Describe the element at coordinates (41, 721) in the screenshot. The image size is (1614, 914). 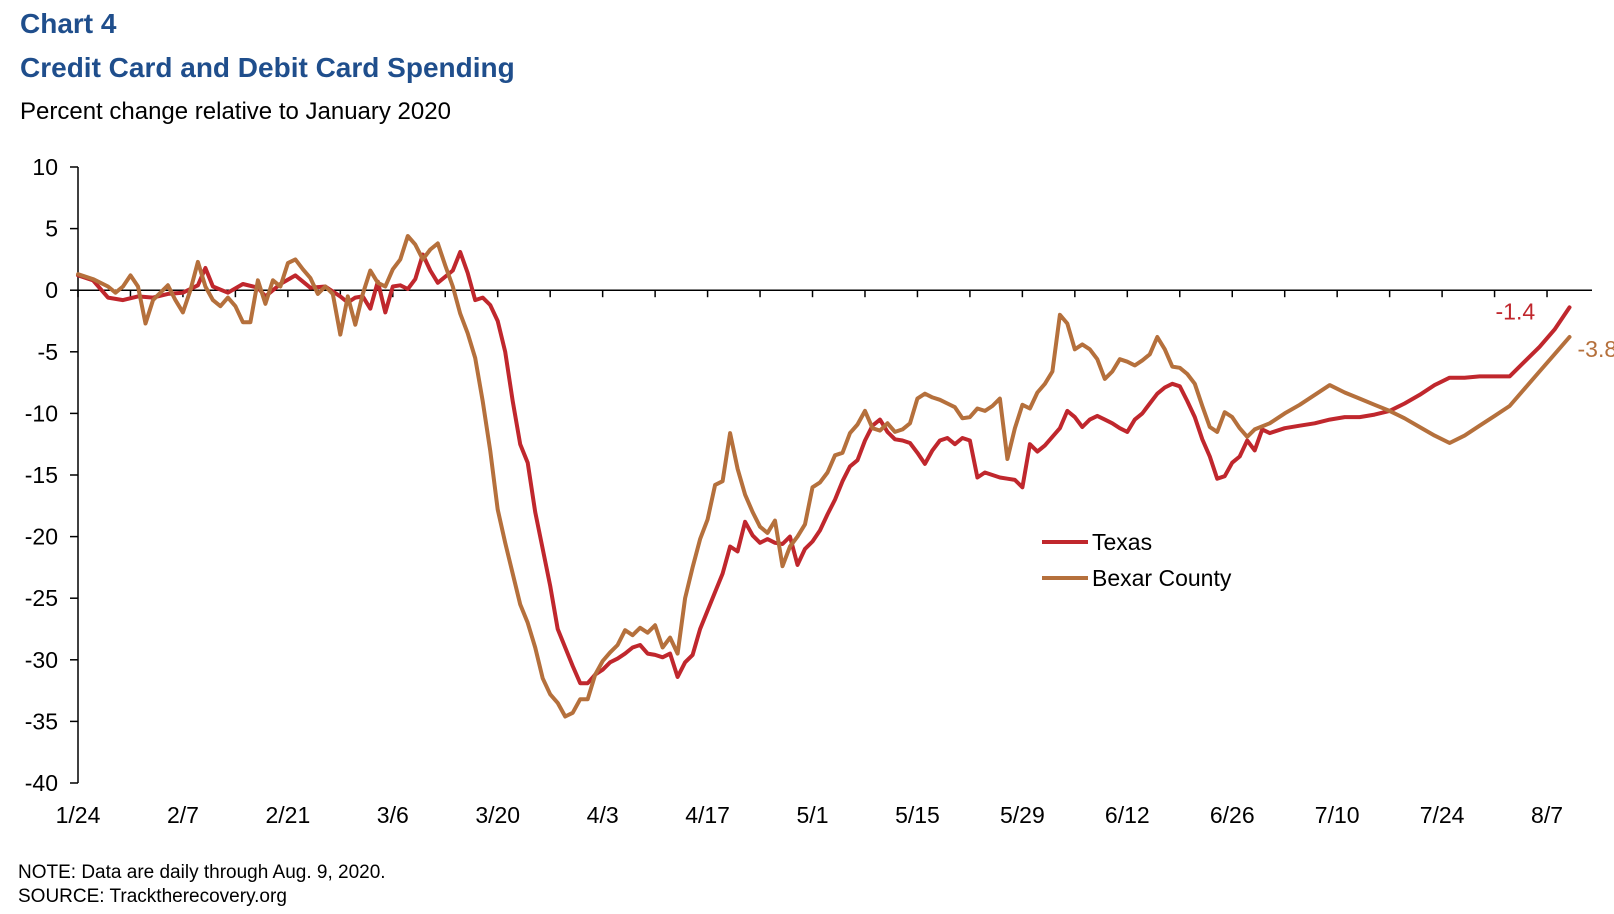
I see `y-tick-label: -35` at that location.